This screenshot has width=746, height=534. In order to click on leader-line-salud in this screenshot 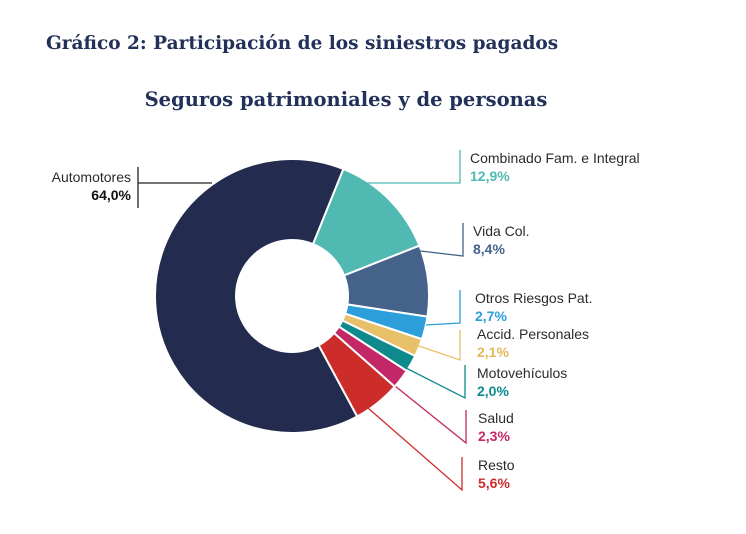, I will do `click(430, 415)`.